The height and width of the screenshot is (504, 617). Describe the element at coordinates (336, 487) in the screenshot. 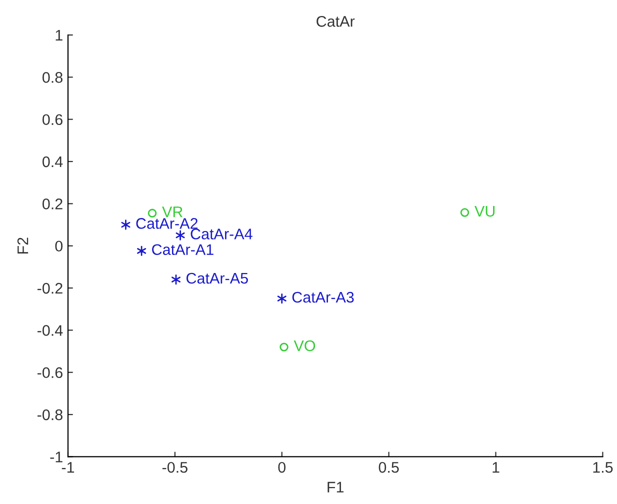

I see `x-axis-title: F1` at that location.